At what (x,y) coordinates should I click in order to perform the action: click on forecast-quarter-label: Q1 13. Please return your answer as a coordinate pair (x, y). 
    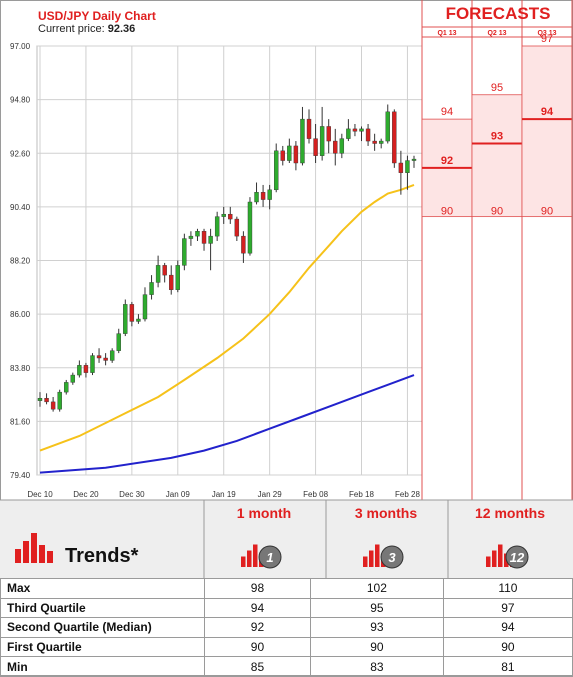
    Looking at the image, I should click on (446, 33).